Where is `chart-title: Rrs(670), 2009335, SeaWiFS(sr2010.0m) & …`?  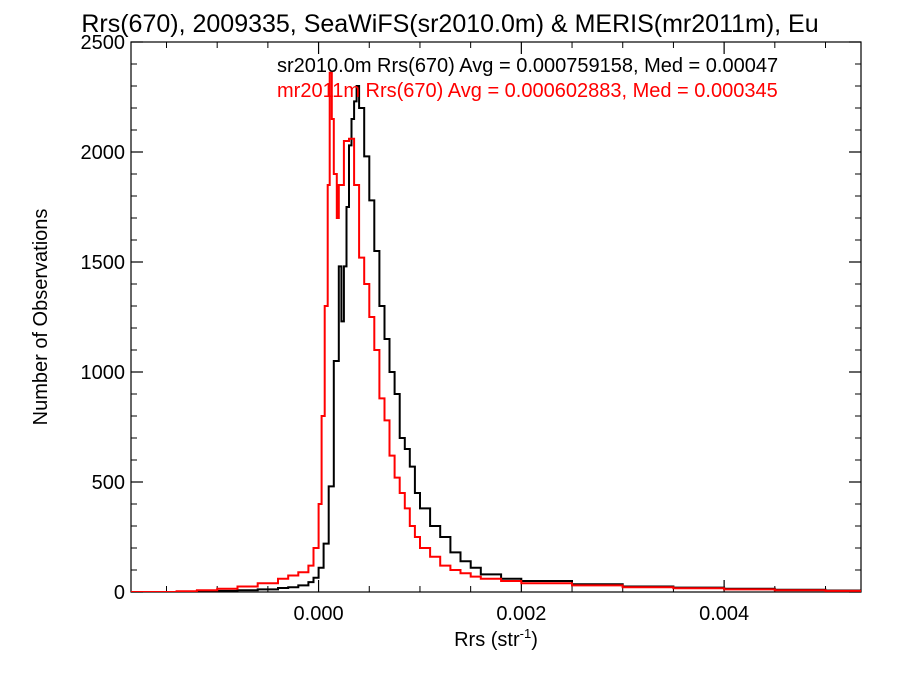 chart-title: Rrs(670), 2009335, SeaWiFS(sr2010.0m) & … is located at coordinates (449, 24).